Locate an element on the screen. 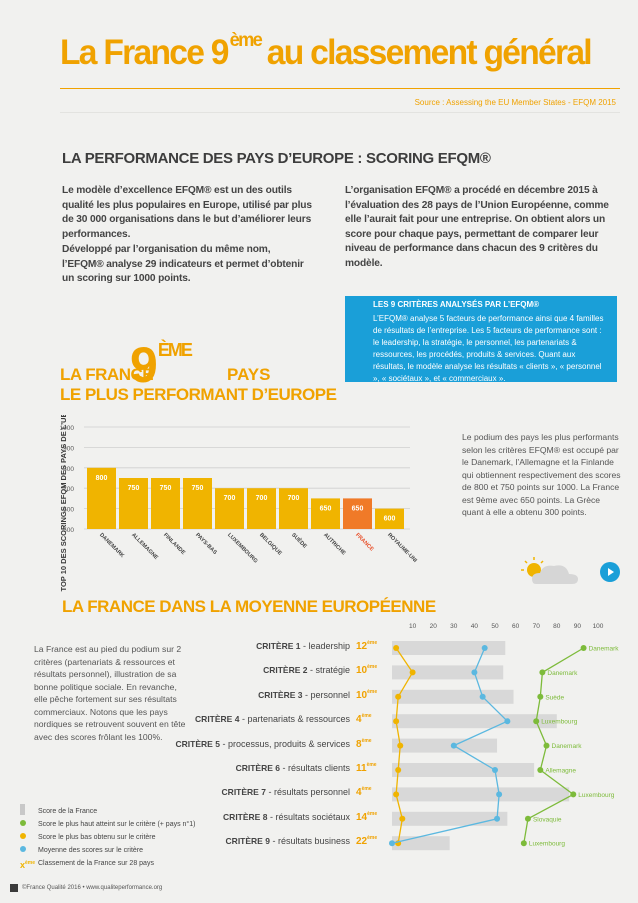 This screenshot has width=638, height=903. x-tick-label: SUÈDE is located at coordinates (299, 540).